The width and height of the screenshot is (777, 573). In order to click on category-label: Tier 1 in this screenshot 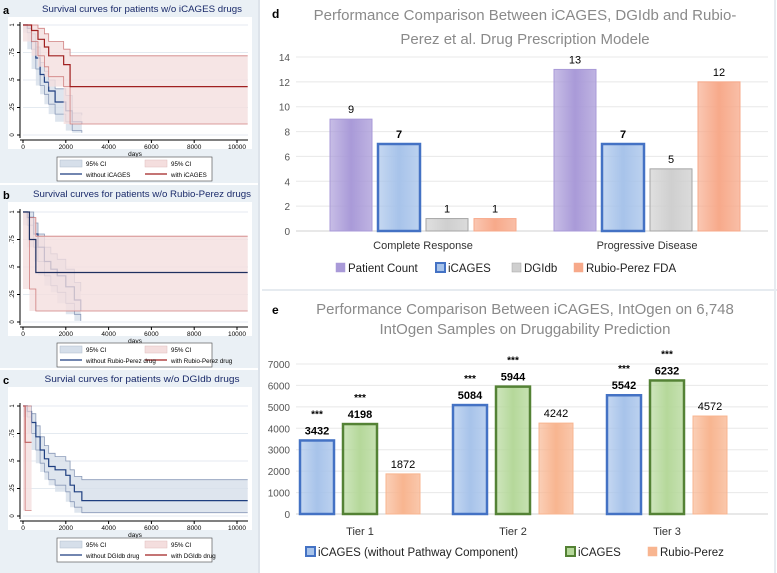, I will do `click(360, 532)`.